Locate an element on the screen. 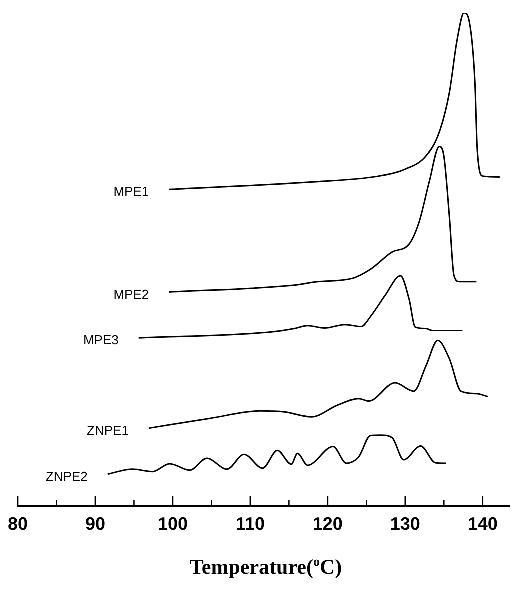 The width and height of the screenshot is (516, 596). x-tick-label: 80 is located at coordinates (18, 524).